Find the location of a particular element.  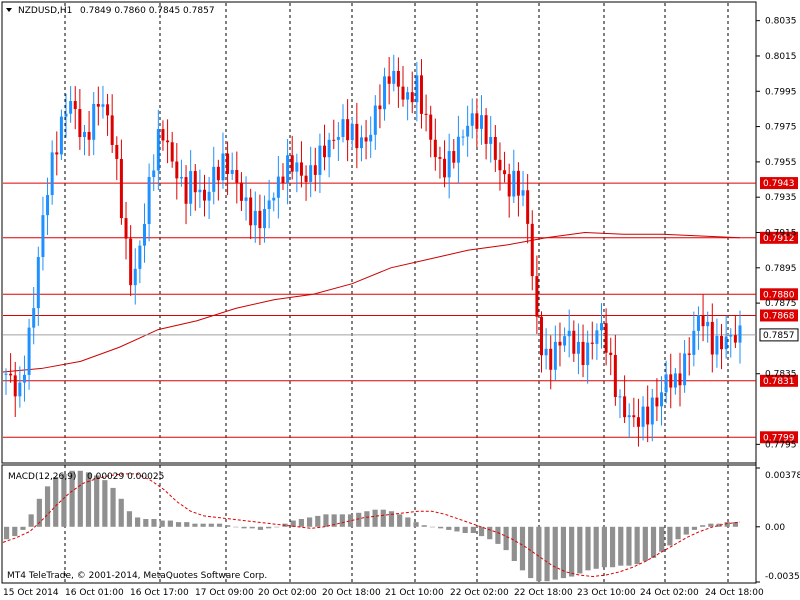

time-tick-label: 24 Oct 02:00 is located at coordinates (669, 593).